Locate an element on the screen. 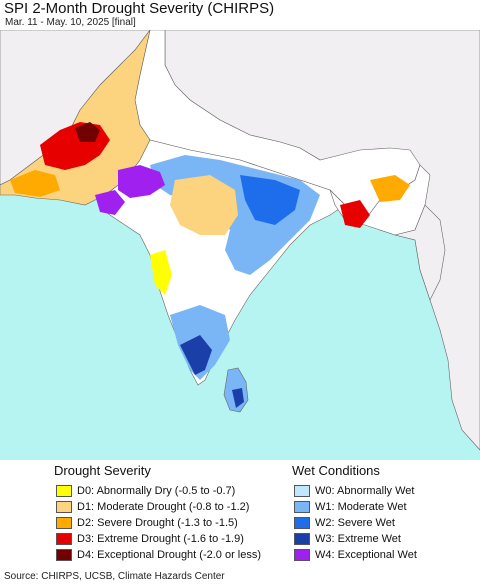 This screenshot has width=480, height=586. patch-d3-northeast is located at coordinates (355, 214).